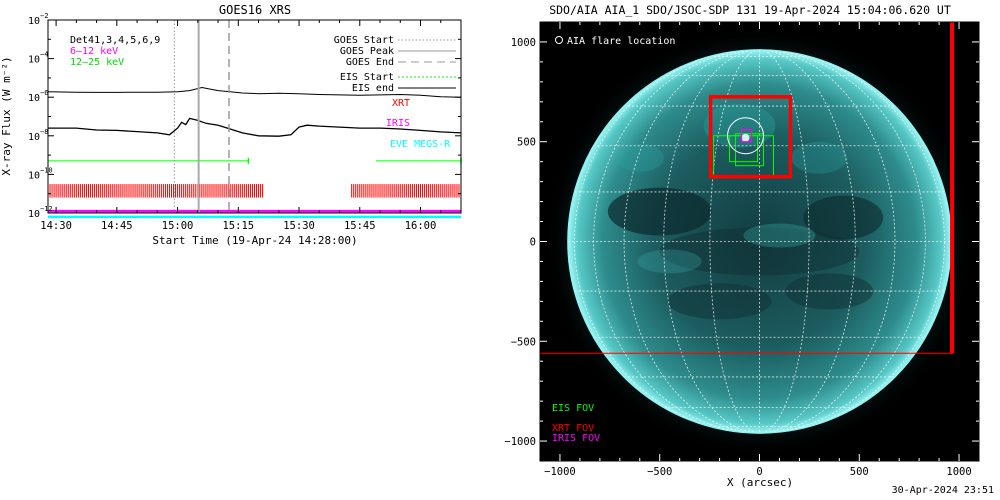 This screenshot has height=500, width=1000. Describe the element at coordinates (46, 170) in the screenshot. I see `goes-ytick-exp-4: −10` at that location.